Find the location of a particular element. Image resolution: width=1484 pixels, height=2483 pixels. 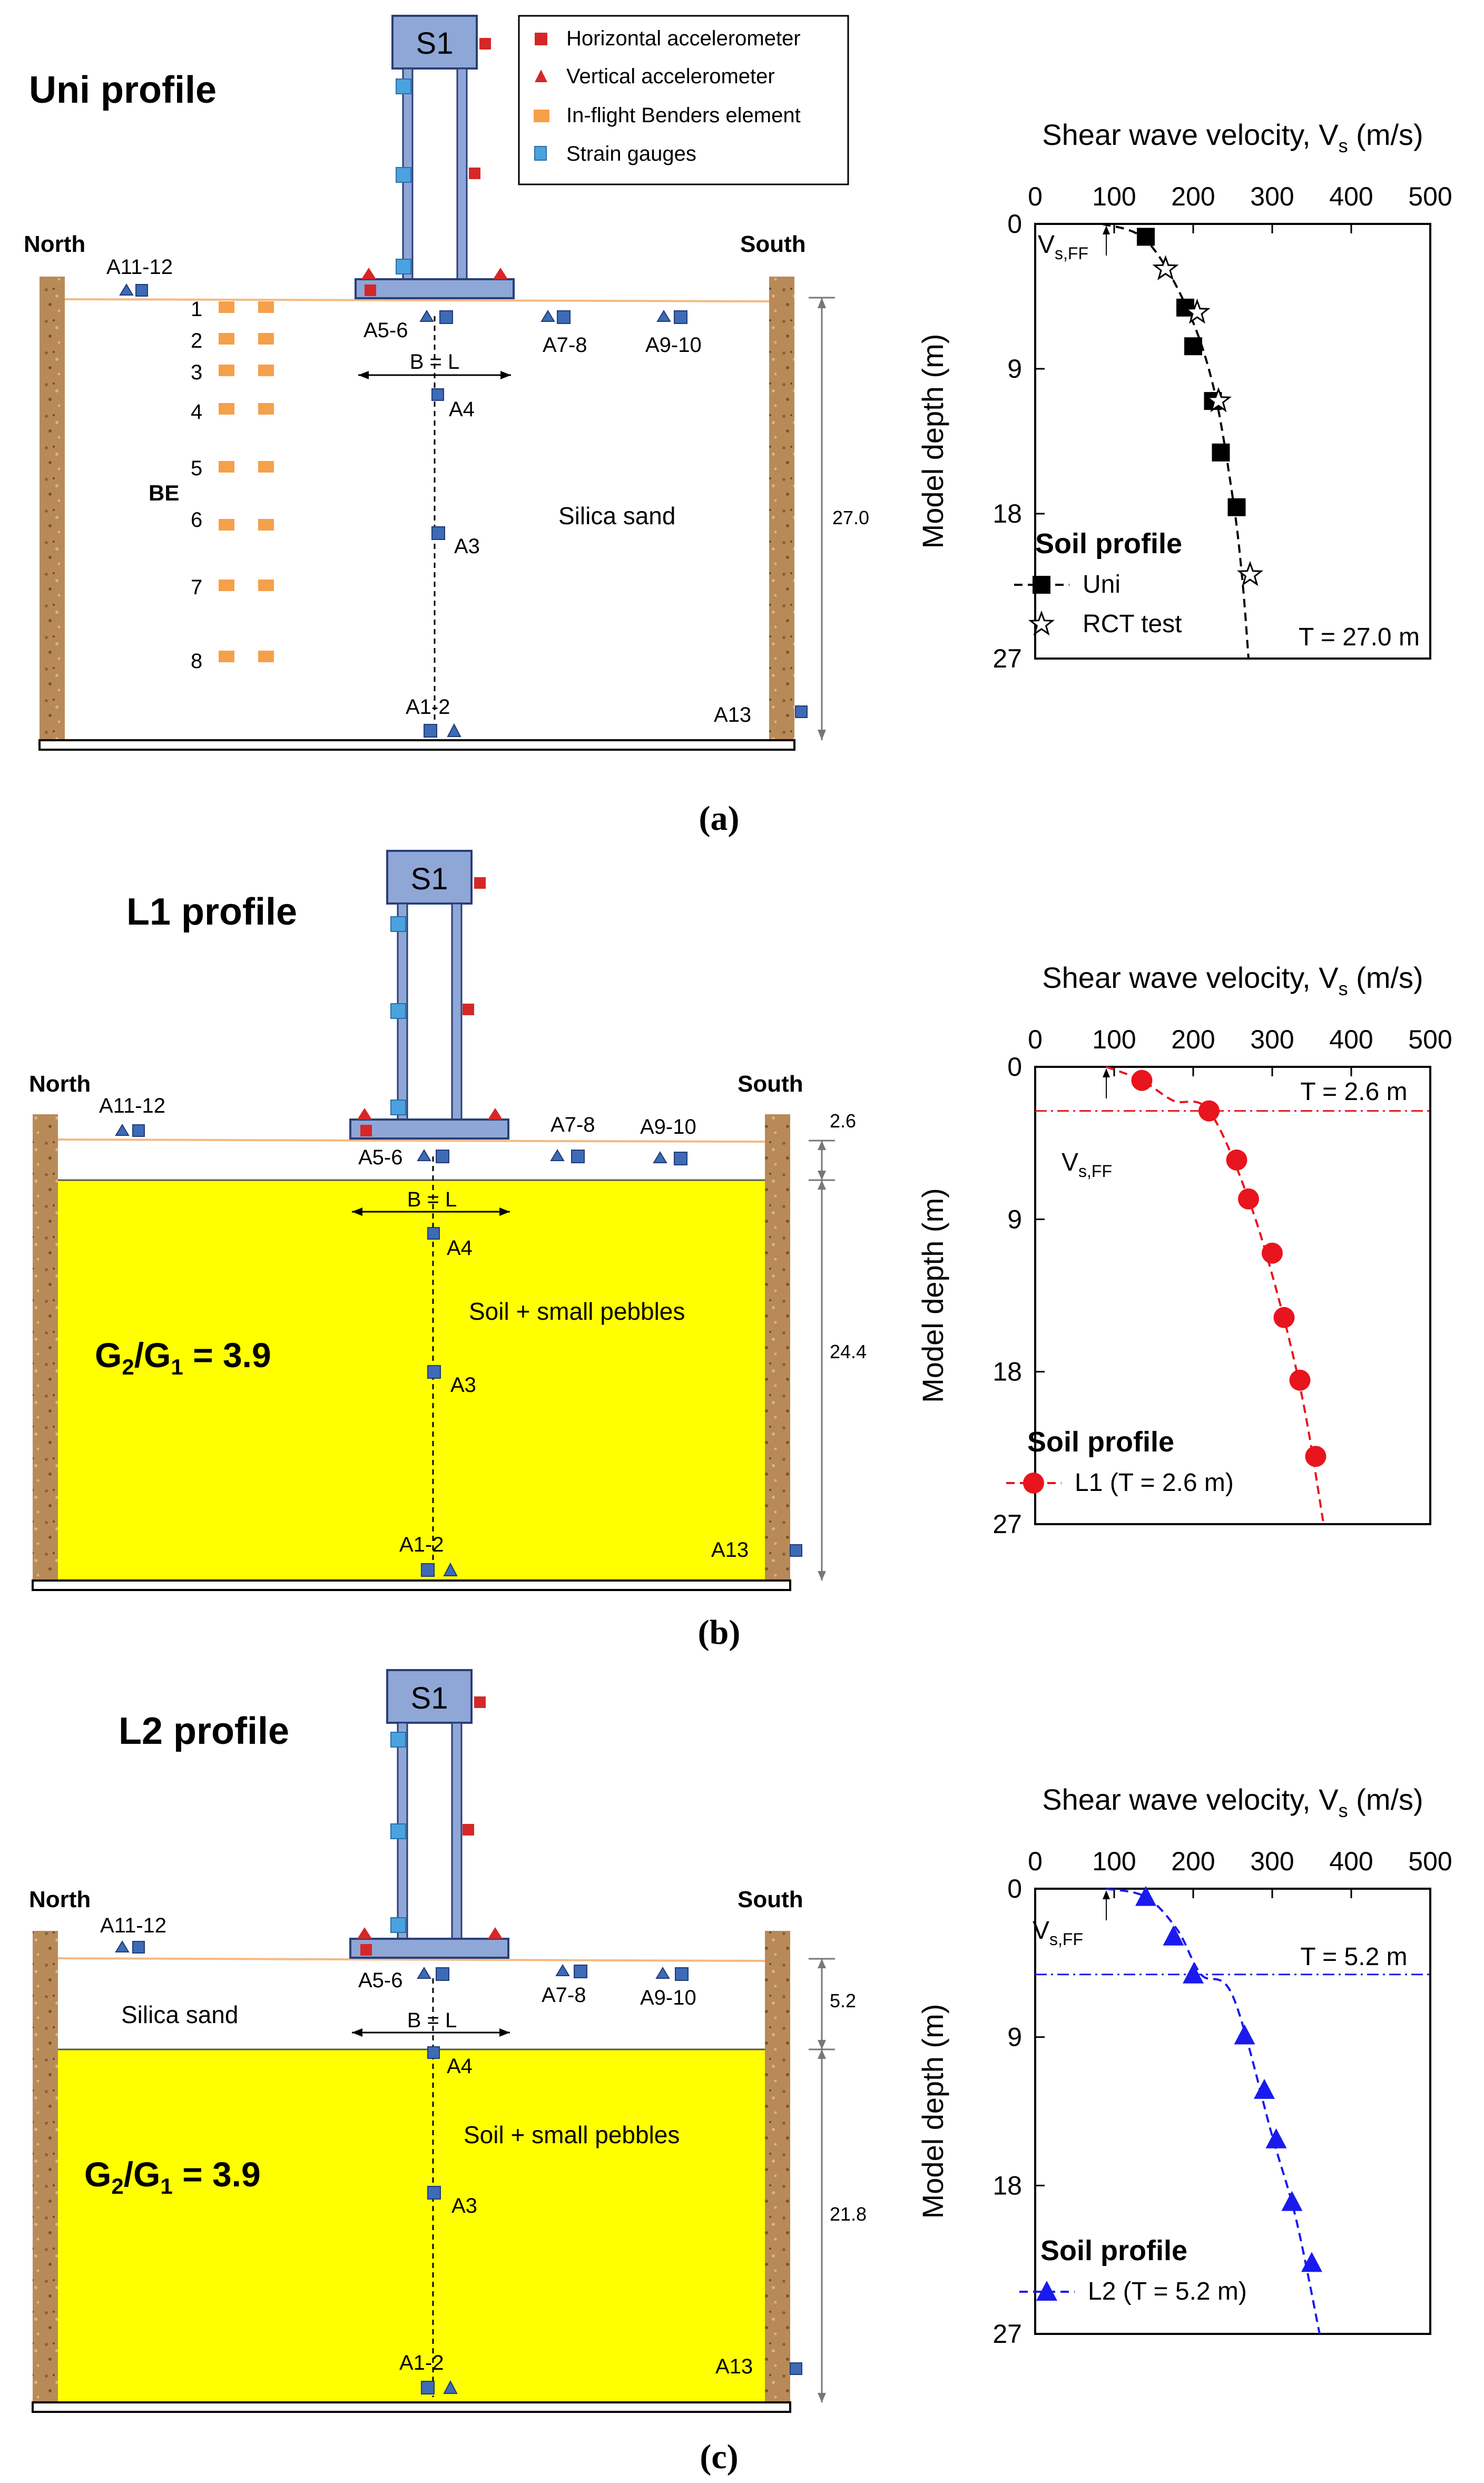

structure-s1: S1 is located at coordinates (435, 157).